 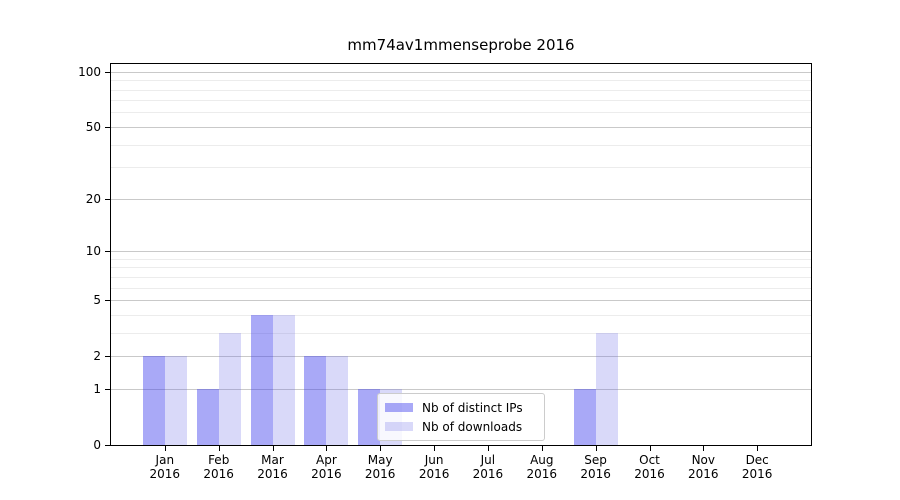 I want to click on x-axis-label: Nov 2016, so click(x=703, y=467).